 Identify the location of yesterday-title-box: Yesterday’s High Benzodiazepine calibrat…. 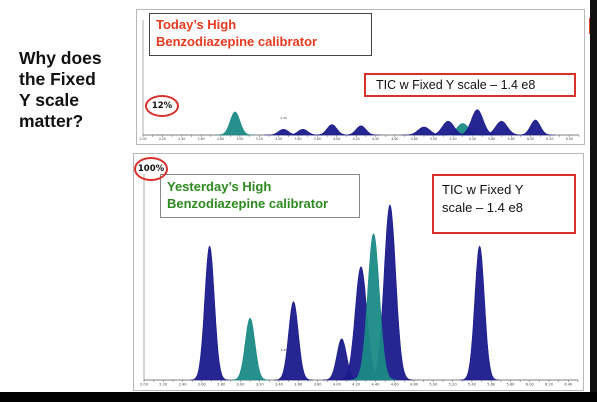
(260, 196).